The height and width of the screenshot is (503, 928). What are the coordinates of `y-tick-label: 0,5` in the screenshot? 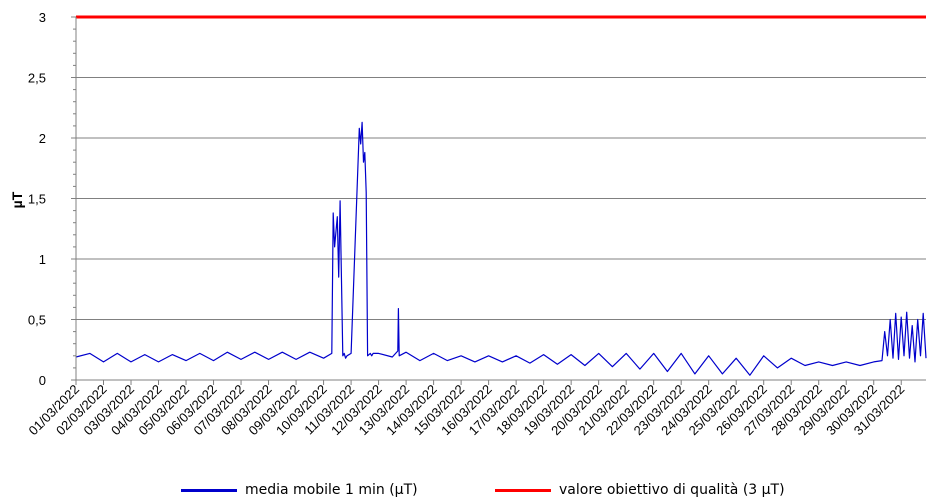 It's located at (37, 320).